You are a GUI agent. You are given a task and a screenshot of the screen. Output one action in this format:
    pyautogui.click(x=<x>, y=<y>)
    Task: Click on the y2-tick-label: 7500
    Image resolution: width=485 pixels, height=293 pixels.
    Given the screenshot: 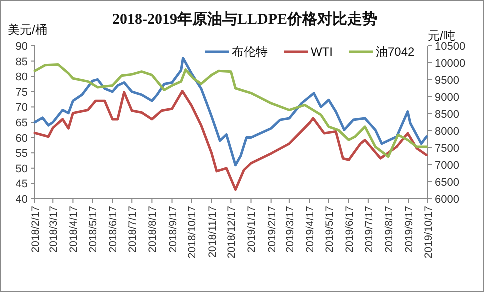 What is the action you would take?
    pyautogui.click(x=447, y=149)
    